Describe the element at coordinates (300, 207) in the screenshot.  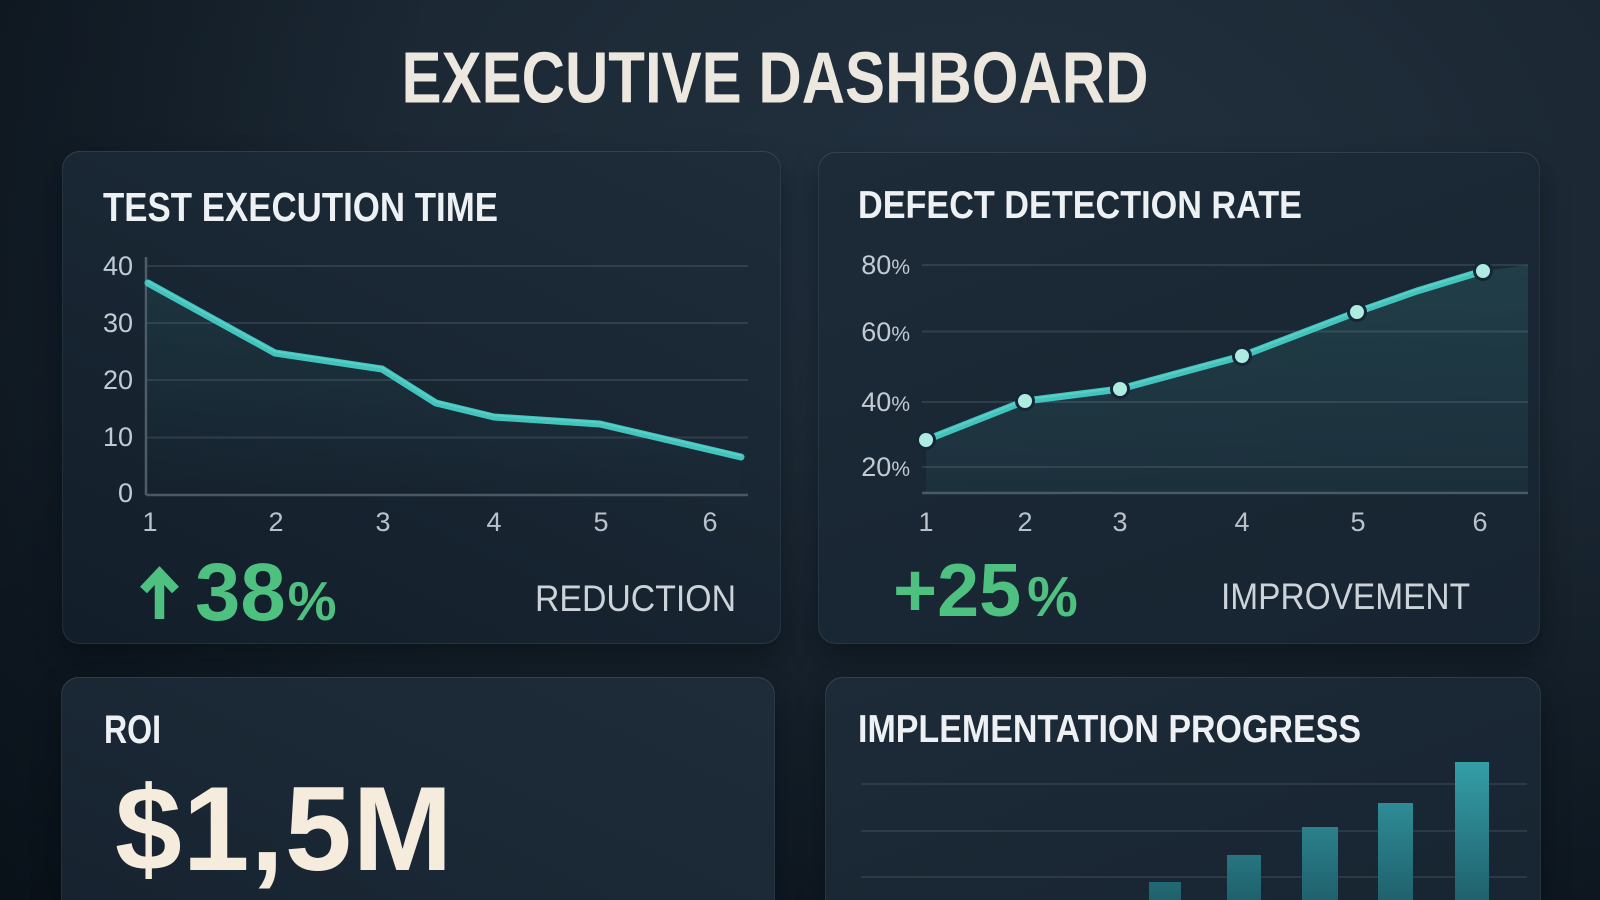
I see `svg-text: TEST EXECUTION TIME` at that location.